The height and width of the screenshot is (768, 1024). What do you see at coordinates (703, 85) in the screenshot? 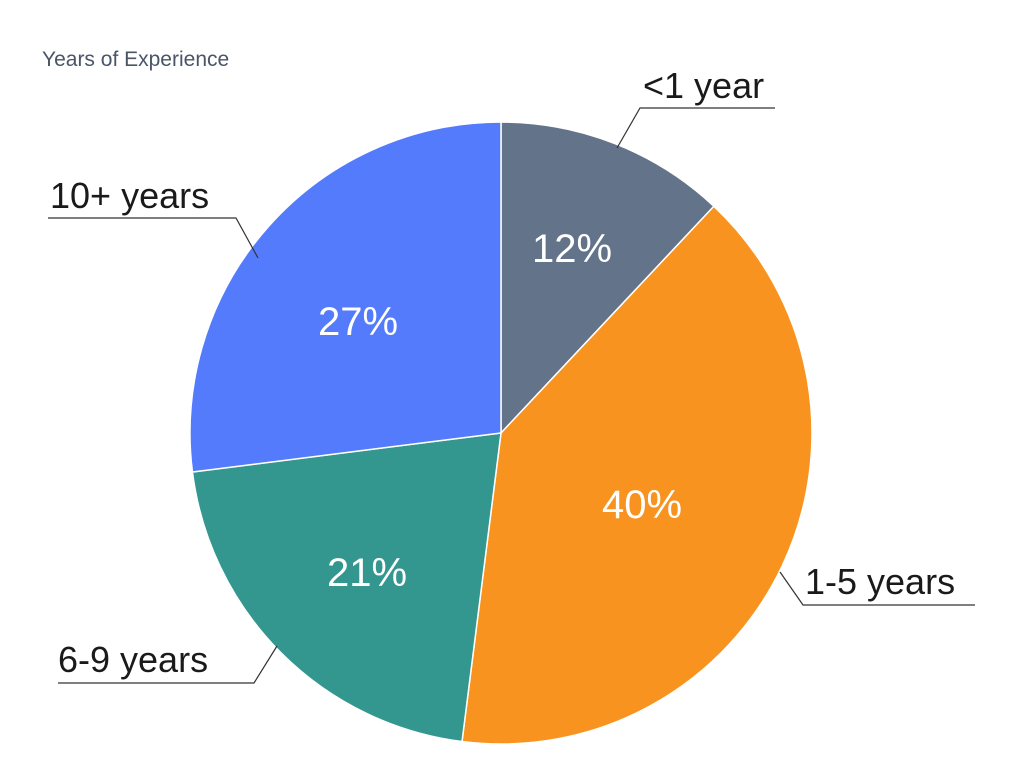
I see `category-label-less-than-1-year: <1 year` at bounding box center [703, 85].